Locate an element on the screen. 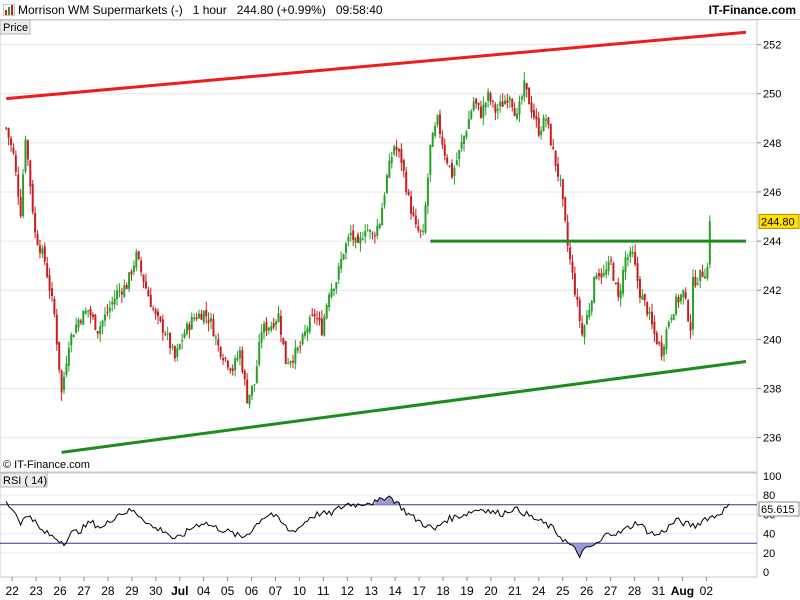  instrument-name: Morrison WM Supermarkets (-) is located at coordinates (100, 10).